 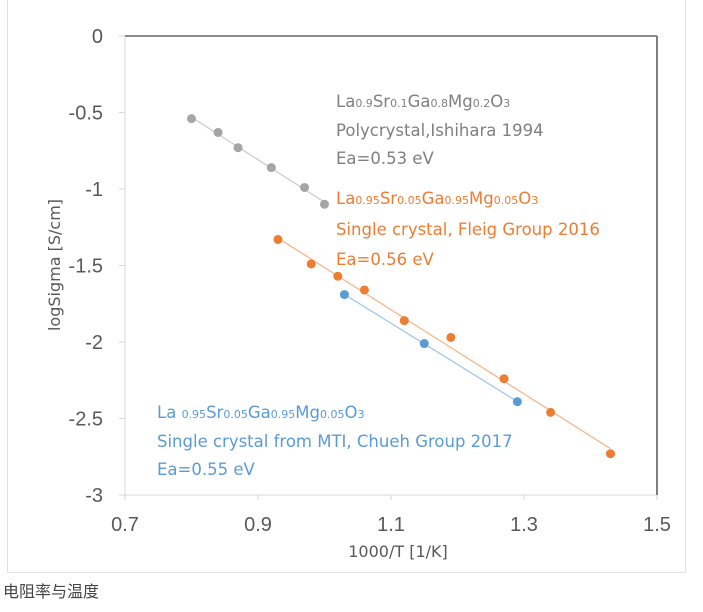 What do you see at coordinates (482, 103) in the screenshot?
I see `formula-subscript: 0.2` at bounding box center [482, 103].